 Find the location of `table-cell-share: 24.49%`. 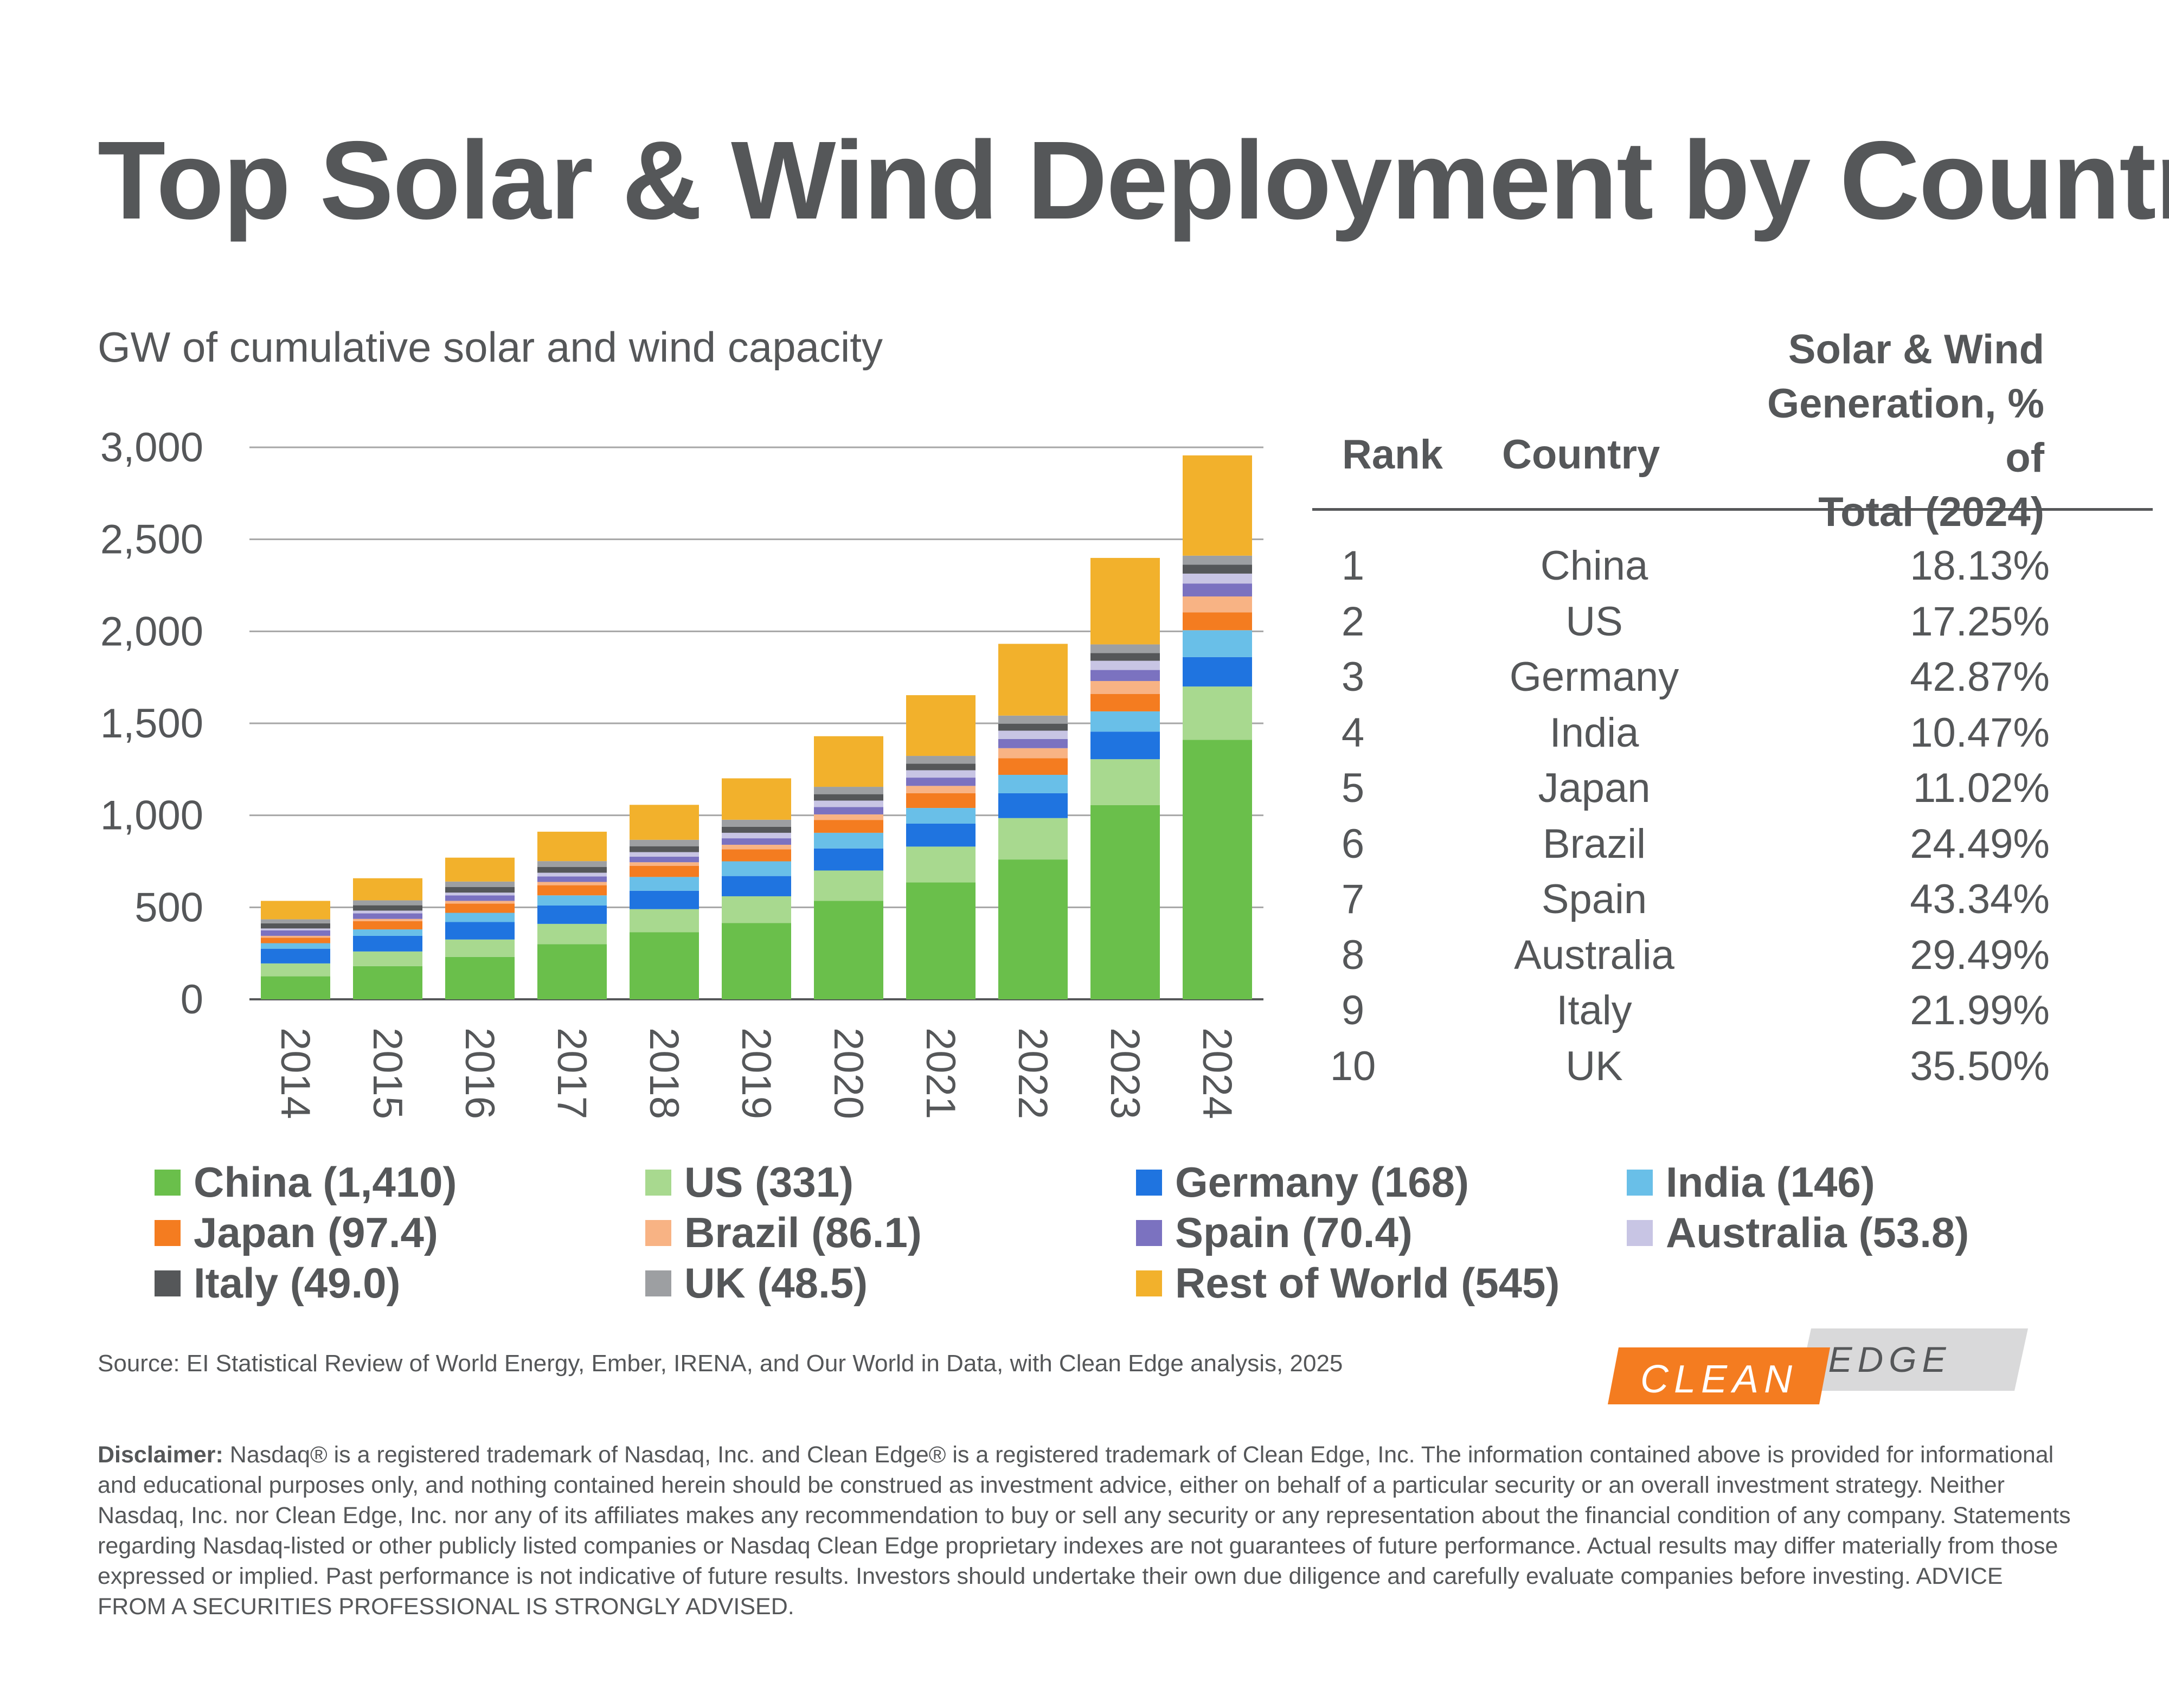

table-cell-share: 24.49% is located at coordinates (1980, 844).